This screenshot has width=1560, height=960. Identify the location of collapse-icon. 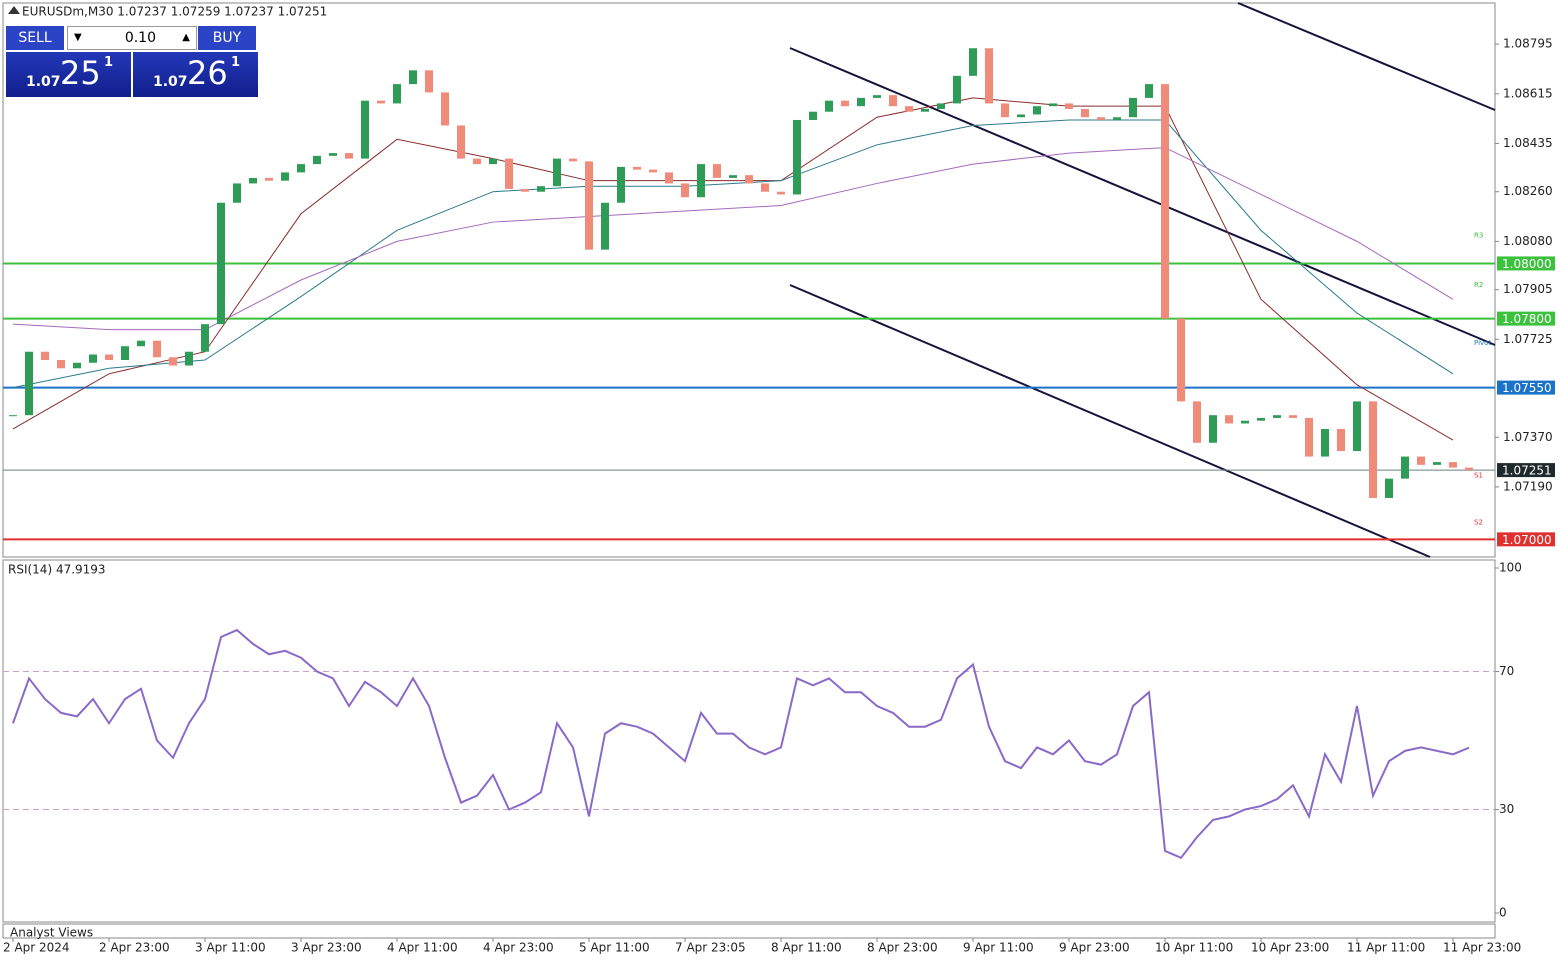
(14, 10).